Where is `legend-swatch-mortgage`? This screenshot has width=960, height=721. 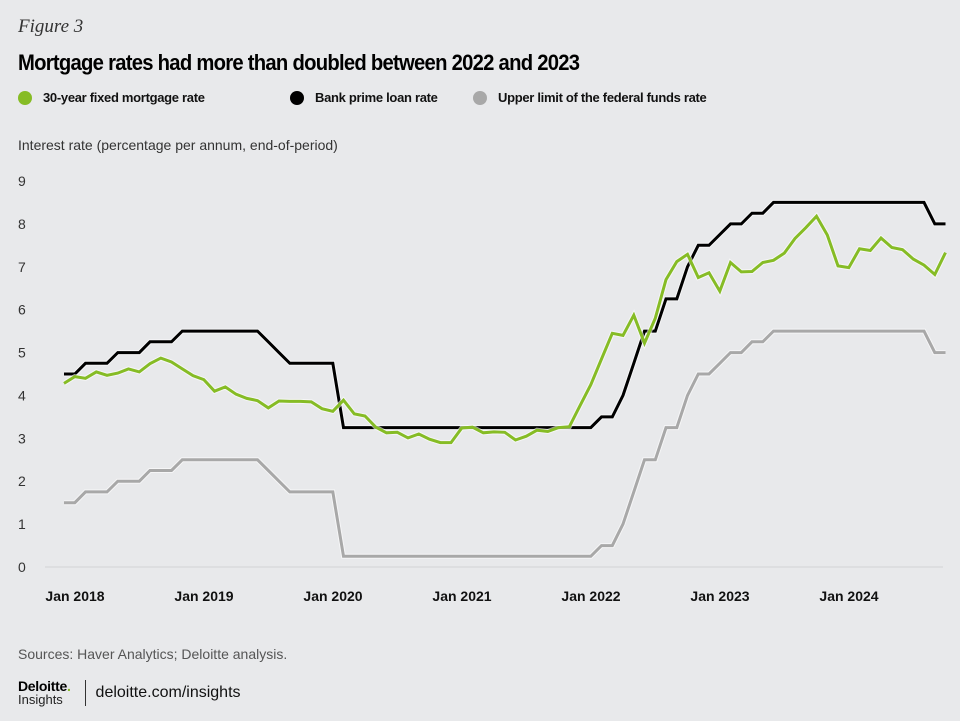
legend-swatch-mortgage is located at coordinates (25, 97).